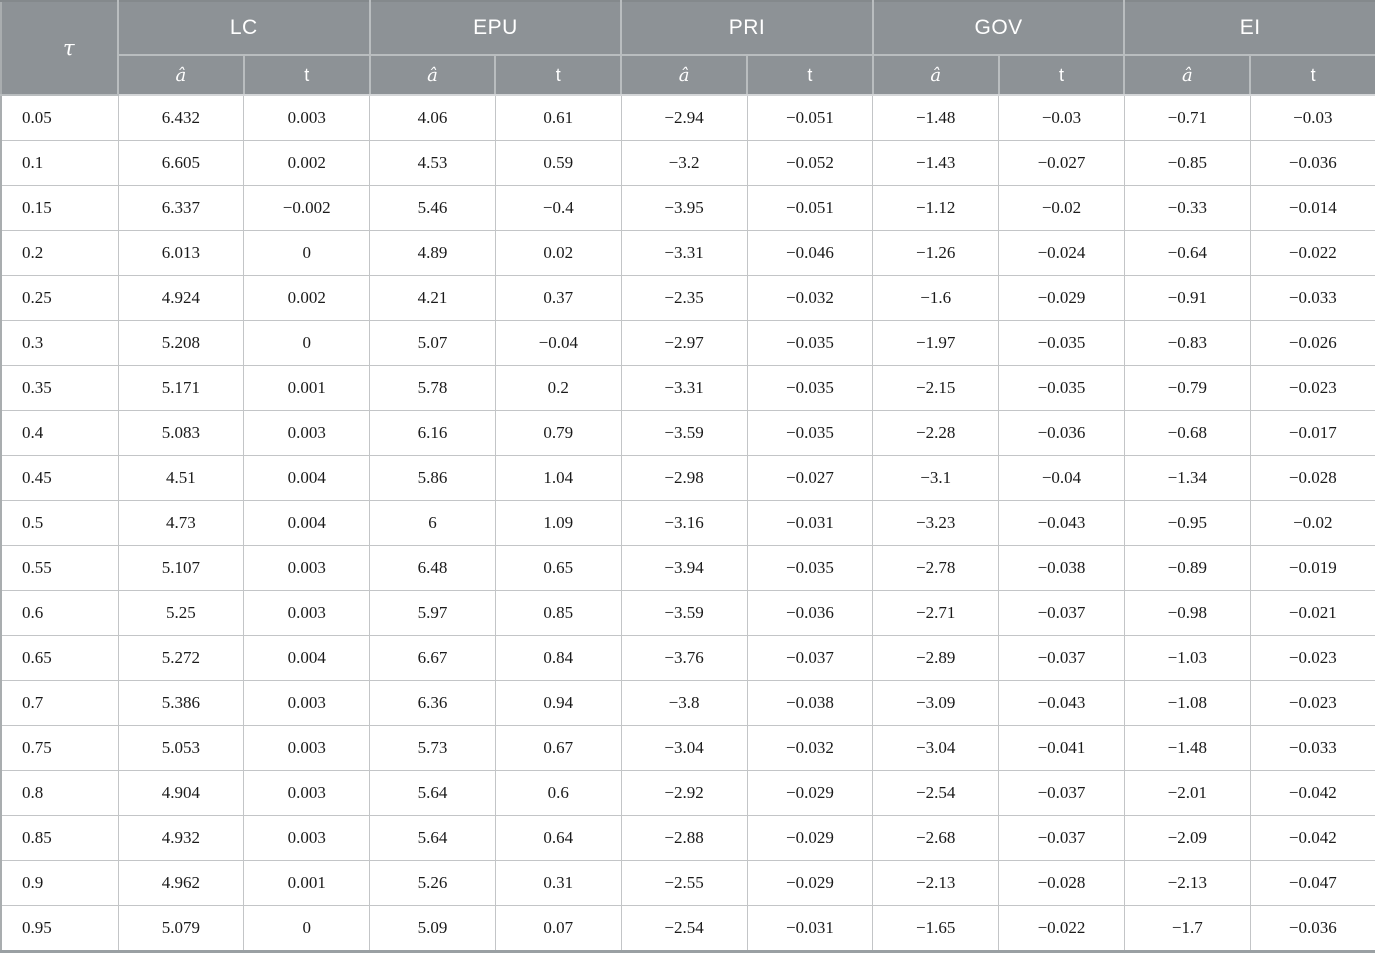 The image size is (1375, 953). Describe the element at coordinates (558, 478) in the screenshot. I see `cell-epu-t: 1.04` at that location.